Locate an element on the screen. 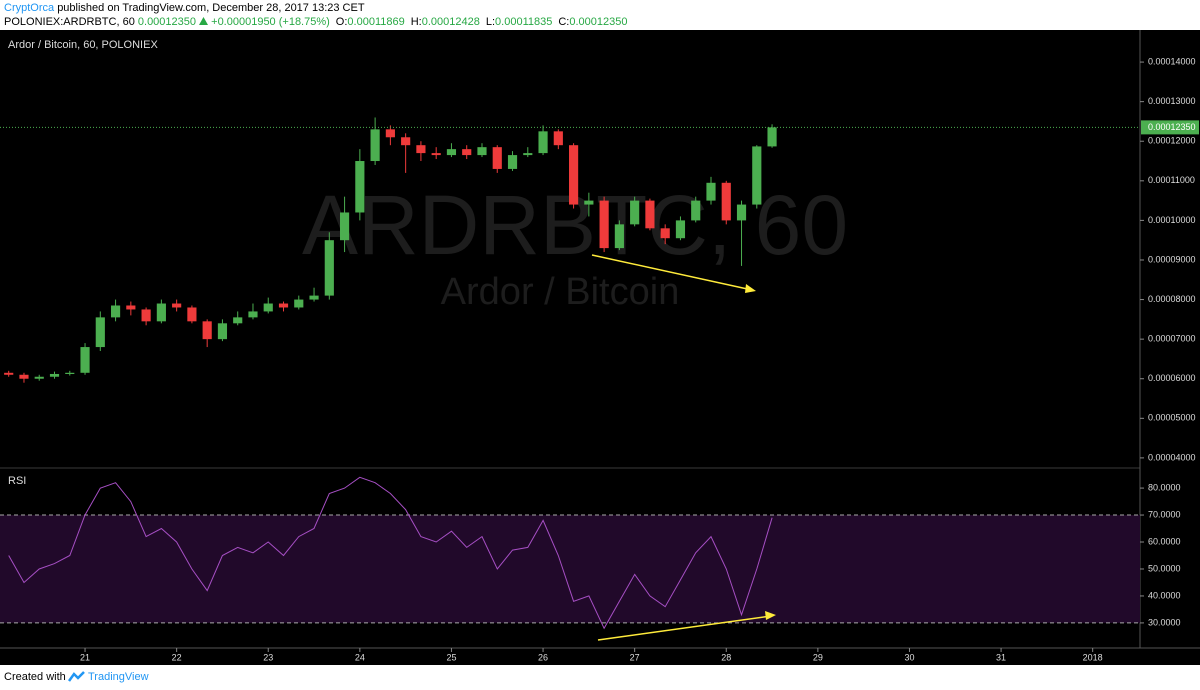  y-tick-label: 0.00009000 is located at coordinates (1172, 259).